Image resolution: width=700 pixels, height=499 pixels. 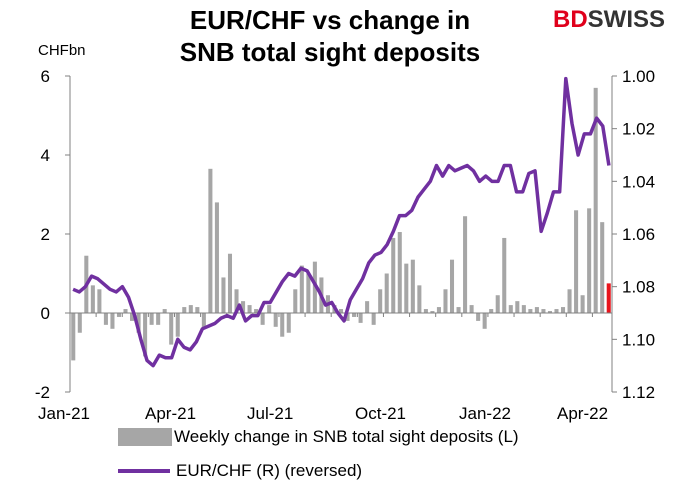 I want to click on legend-item-line: EUR/CHF (R) (reversed), so click(x=240, y=471).